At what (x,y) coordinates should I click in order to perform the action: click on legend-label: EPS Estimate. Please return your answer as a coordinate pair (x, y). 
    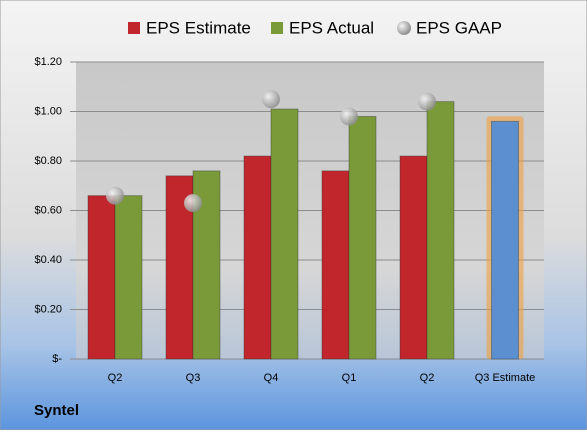
    Looking at the image, I should click on (198, 27).